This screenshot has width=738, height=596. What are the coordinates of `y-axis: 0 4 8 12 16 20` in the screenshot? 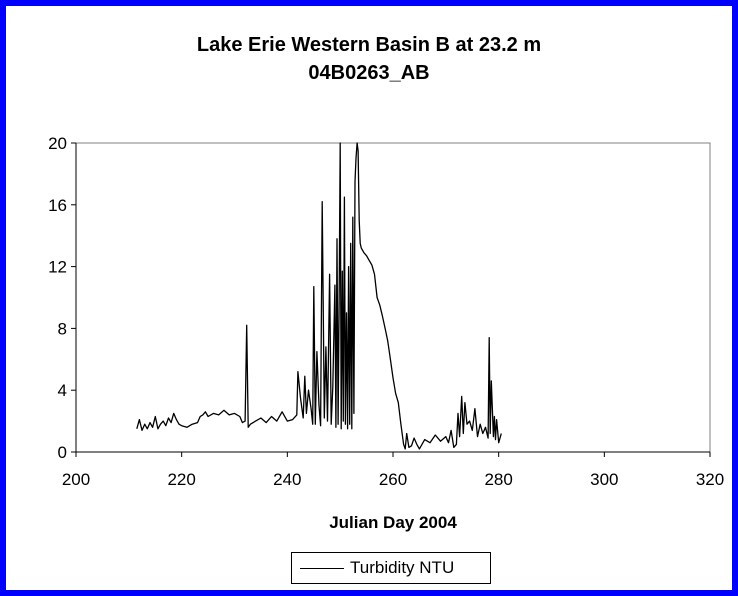 It's located at (62, 298).